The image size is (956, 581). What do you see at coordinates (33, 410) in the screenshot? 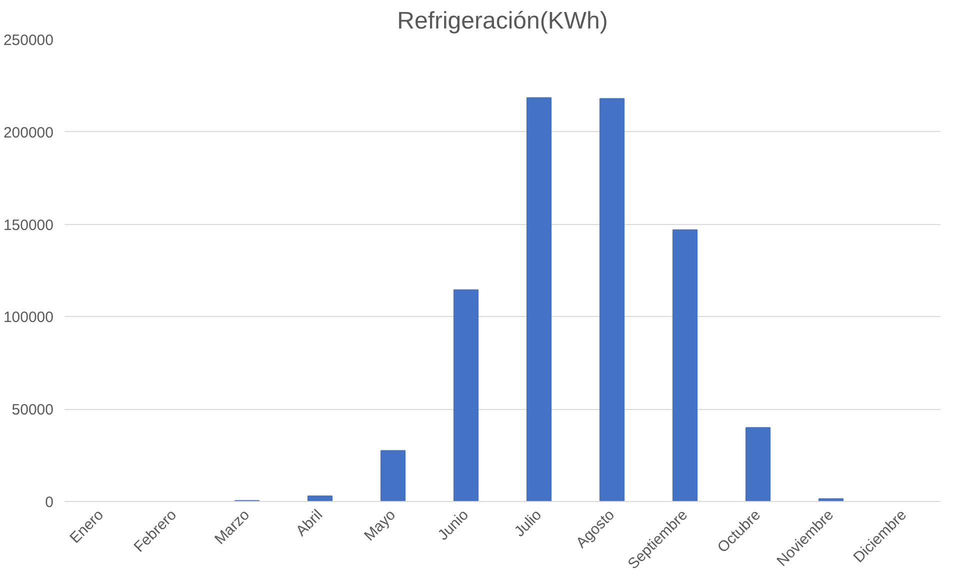
I see `y-tick-label: 50000` at bounding box center [33, 410].